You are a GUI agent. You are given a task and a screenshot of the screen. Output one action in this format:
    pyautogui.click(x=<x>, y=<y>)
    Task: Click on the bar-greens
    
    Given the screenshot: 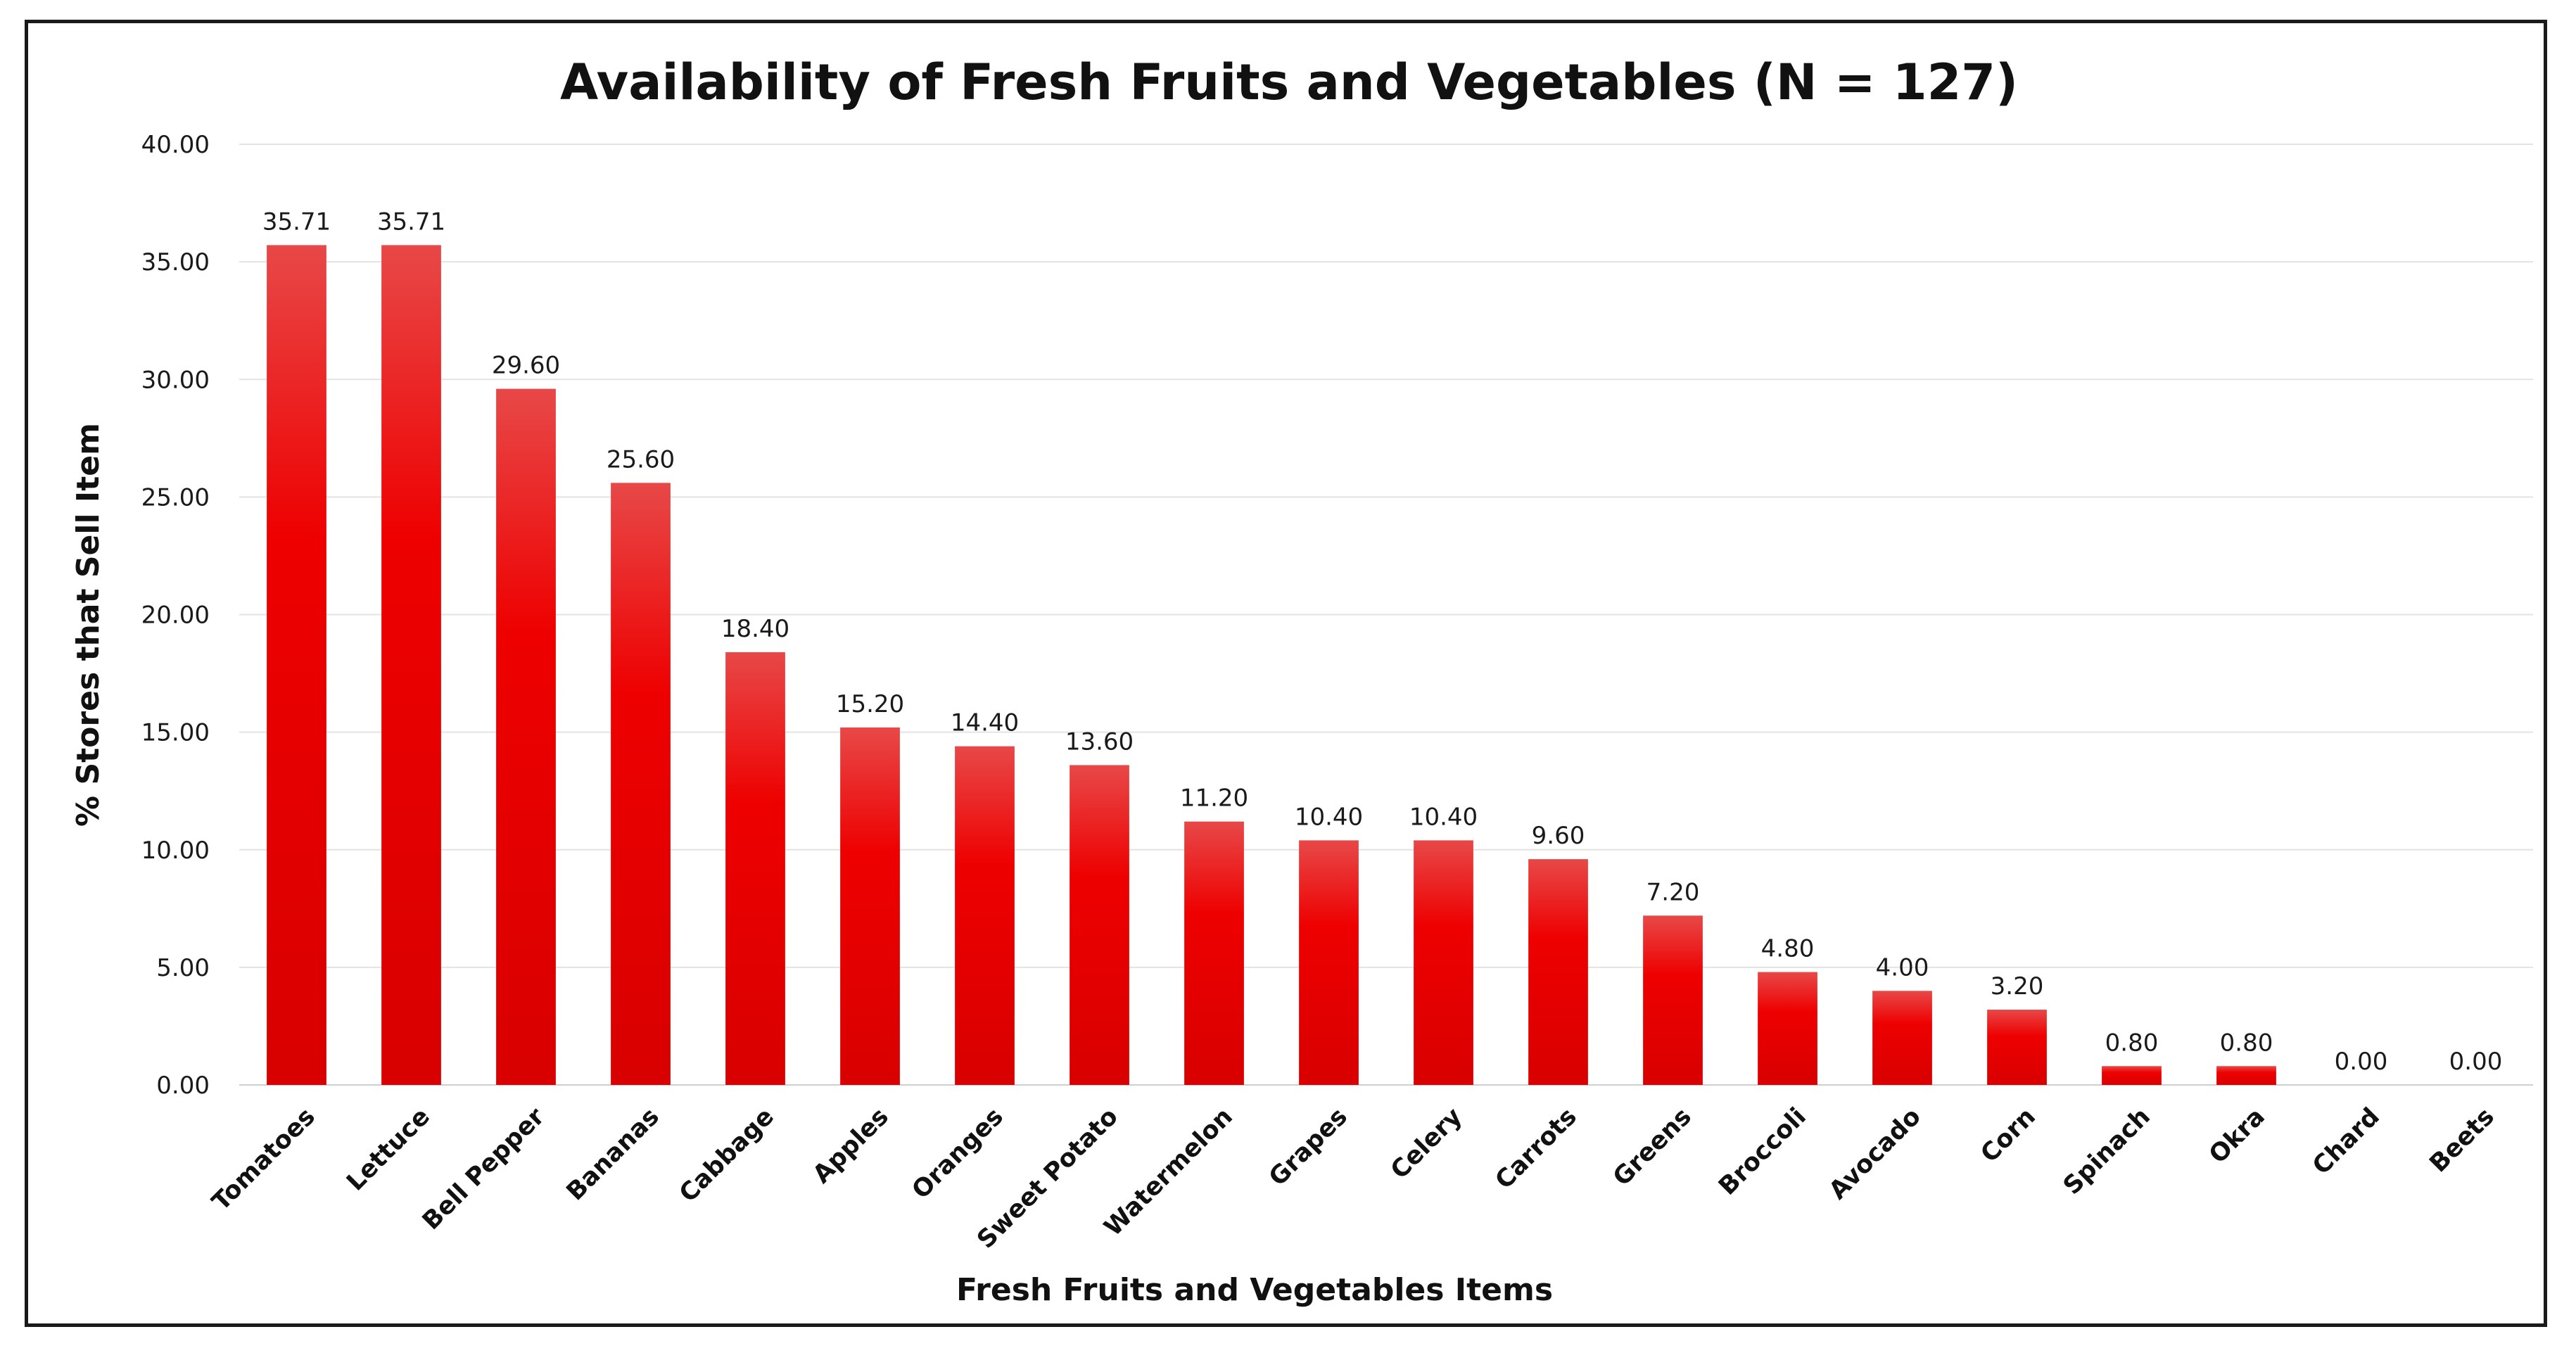 What is the action you would take?
    pyautogui.click(x=1673, y=1000)
    